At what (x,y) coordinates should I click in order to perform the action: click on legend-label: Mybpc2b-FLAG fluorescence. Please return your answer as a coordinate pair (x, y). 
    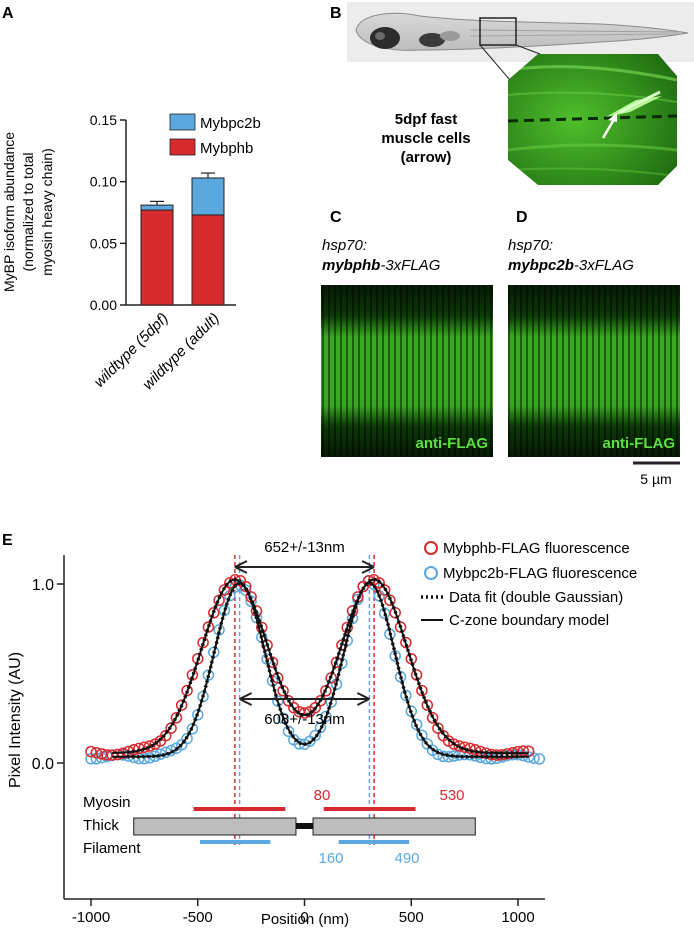
    Looking at the image, I should click on (540, 573).